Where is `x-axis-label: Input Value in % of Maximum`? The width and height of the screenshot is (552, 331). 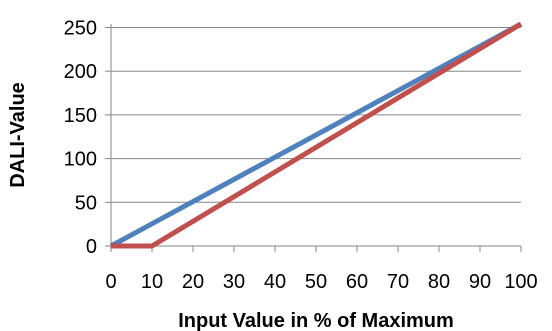 x-axis-label: Input Value in % of Maximum is located at coordinates (316, 320).